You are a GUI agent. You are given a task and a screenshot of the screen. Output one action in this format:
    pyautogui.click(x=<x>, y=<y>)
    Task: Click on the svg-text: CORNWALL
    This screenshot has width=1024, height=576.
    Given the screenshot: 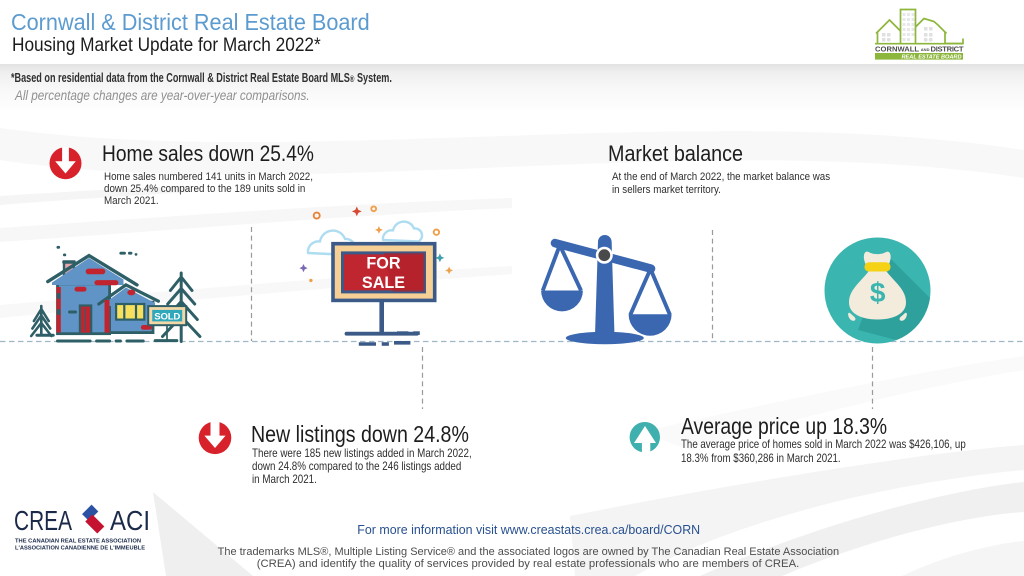 What is the action you would take?
    pyautogui.click(x=897, y=48)
    